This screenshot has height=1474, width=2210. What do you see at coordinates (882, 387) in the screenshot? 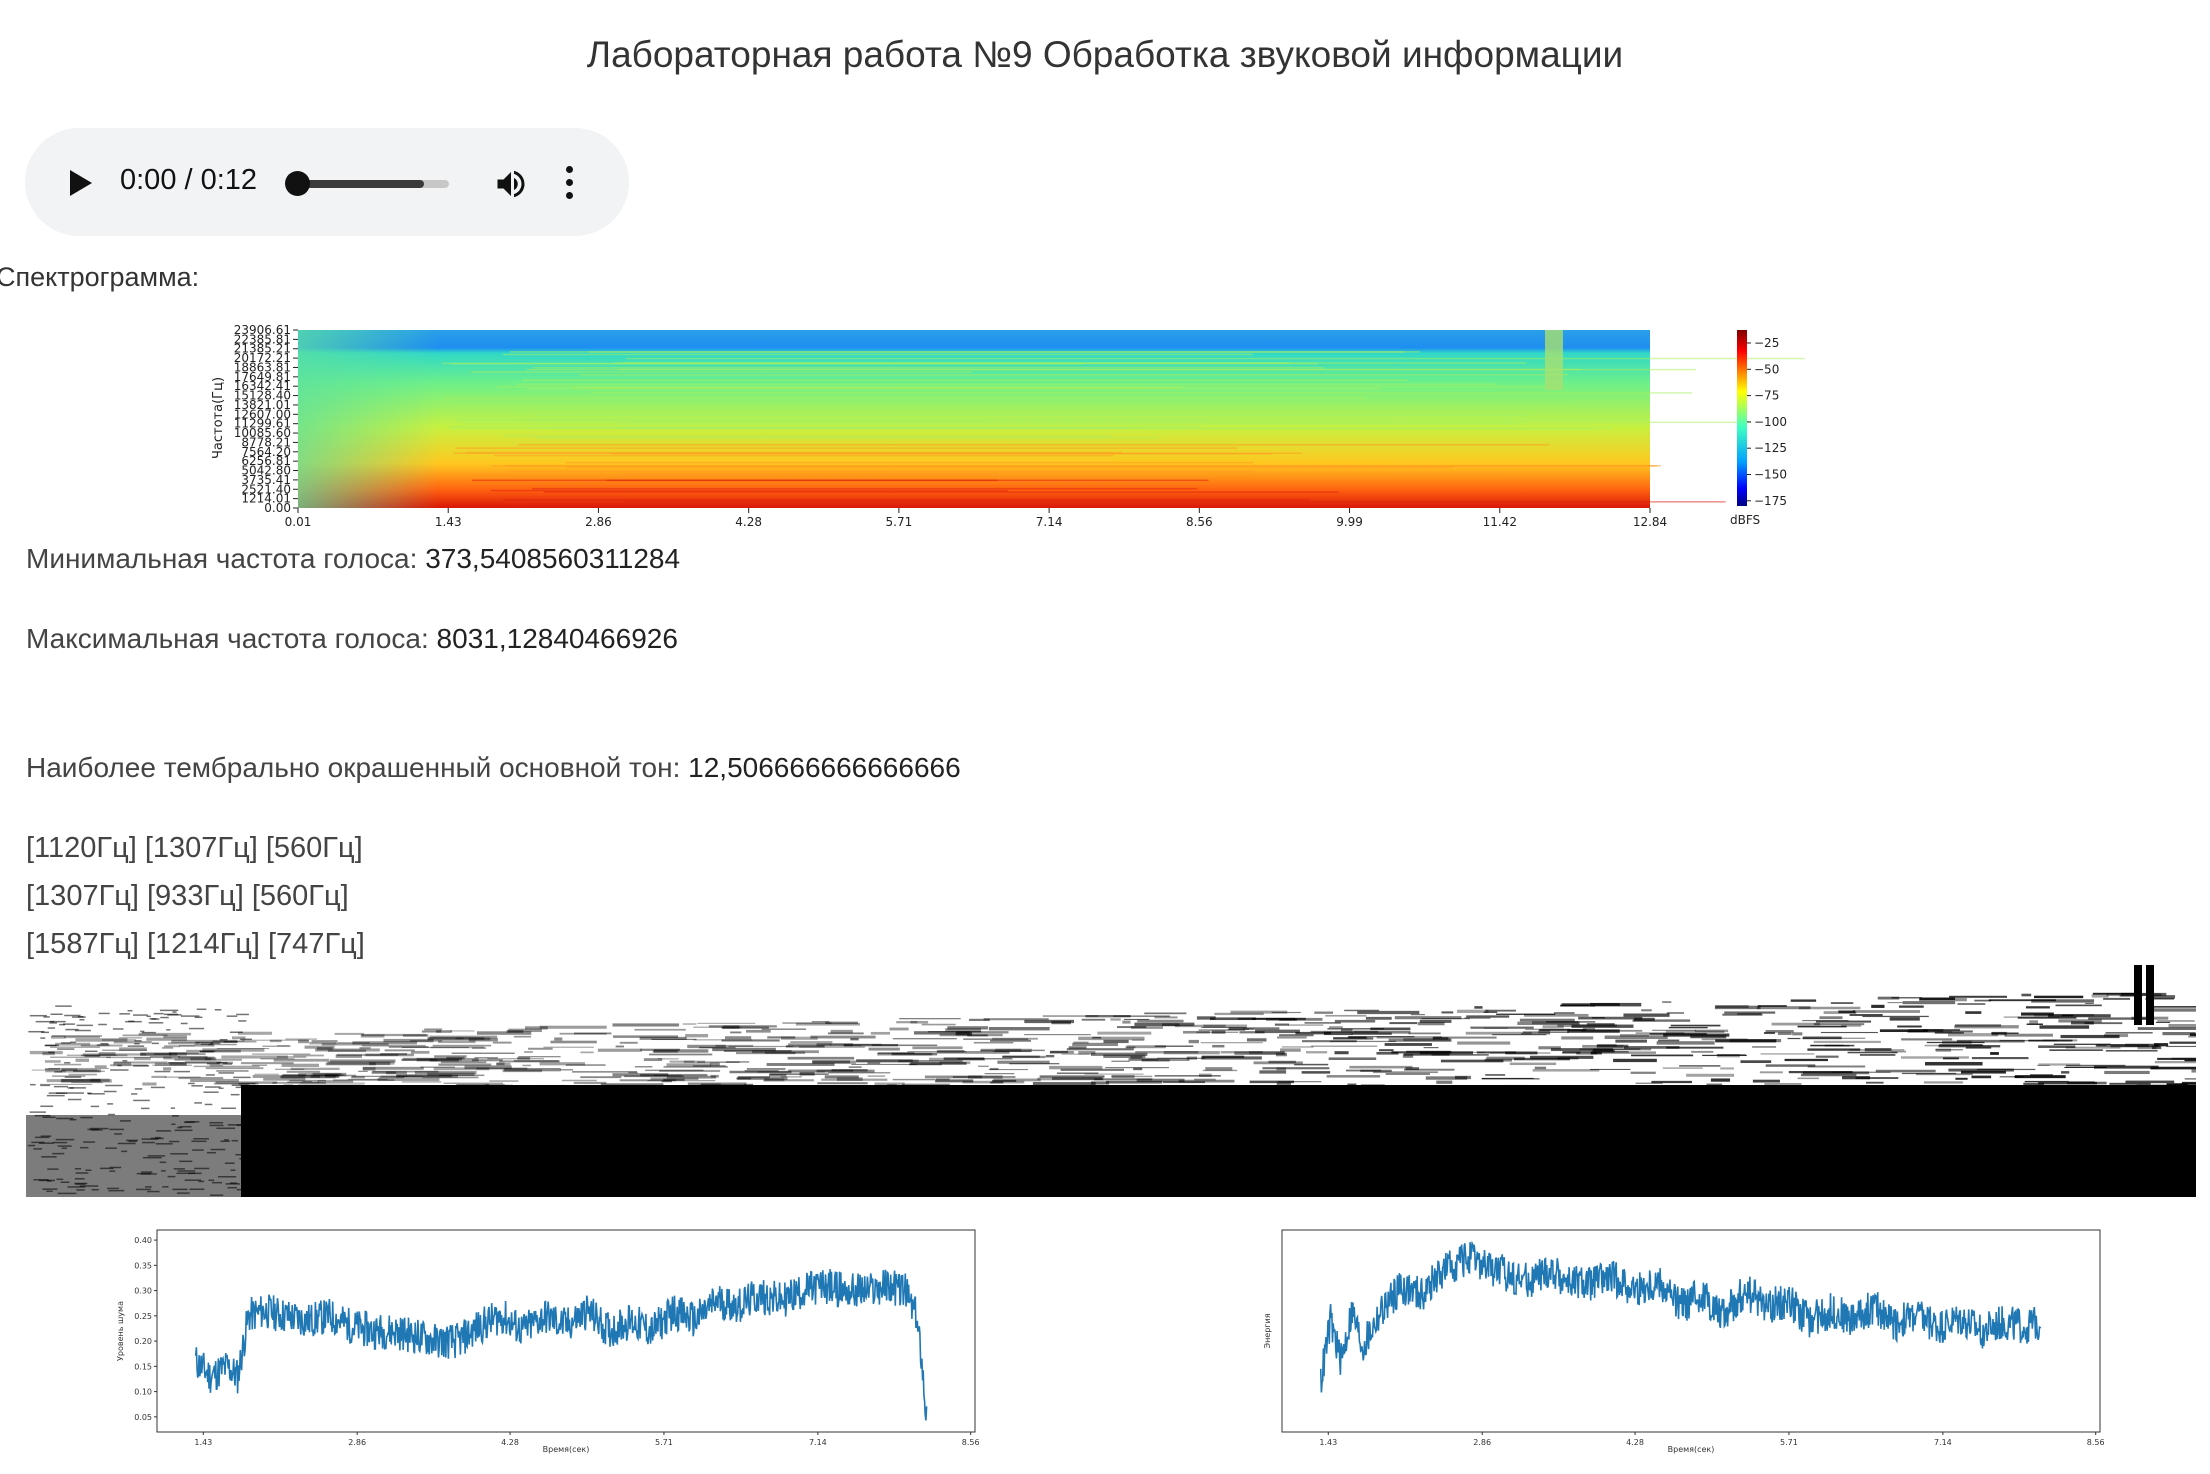
I see `spectrogram-band` at bounding box center [882, 387].